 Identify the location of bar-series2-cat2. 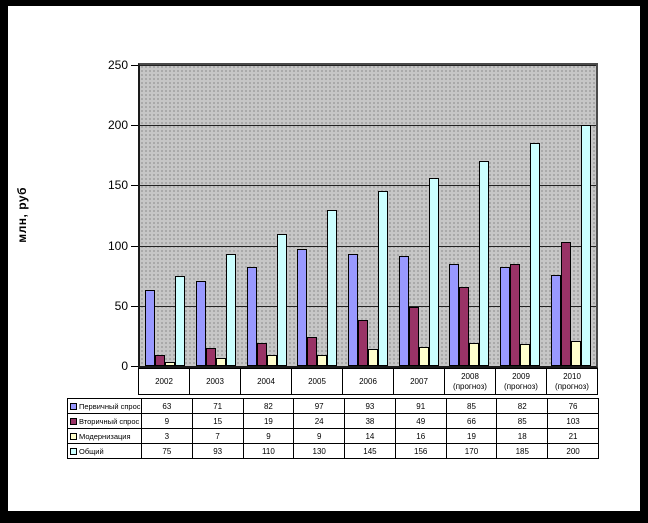
(211, 356).